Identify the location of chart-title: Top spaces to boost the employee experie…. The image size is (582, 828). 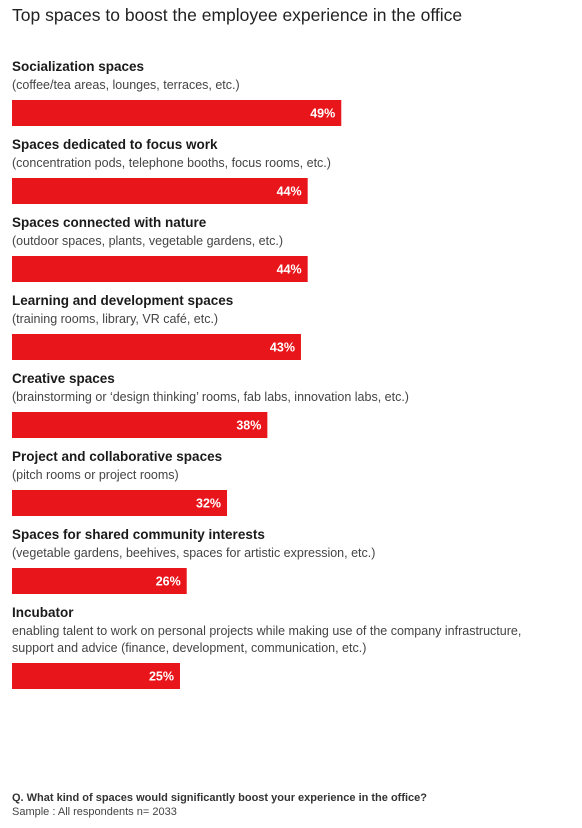
(237, 15).